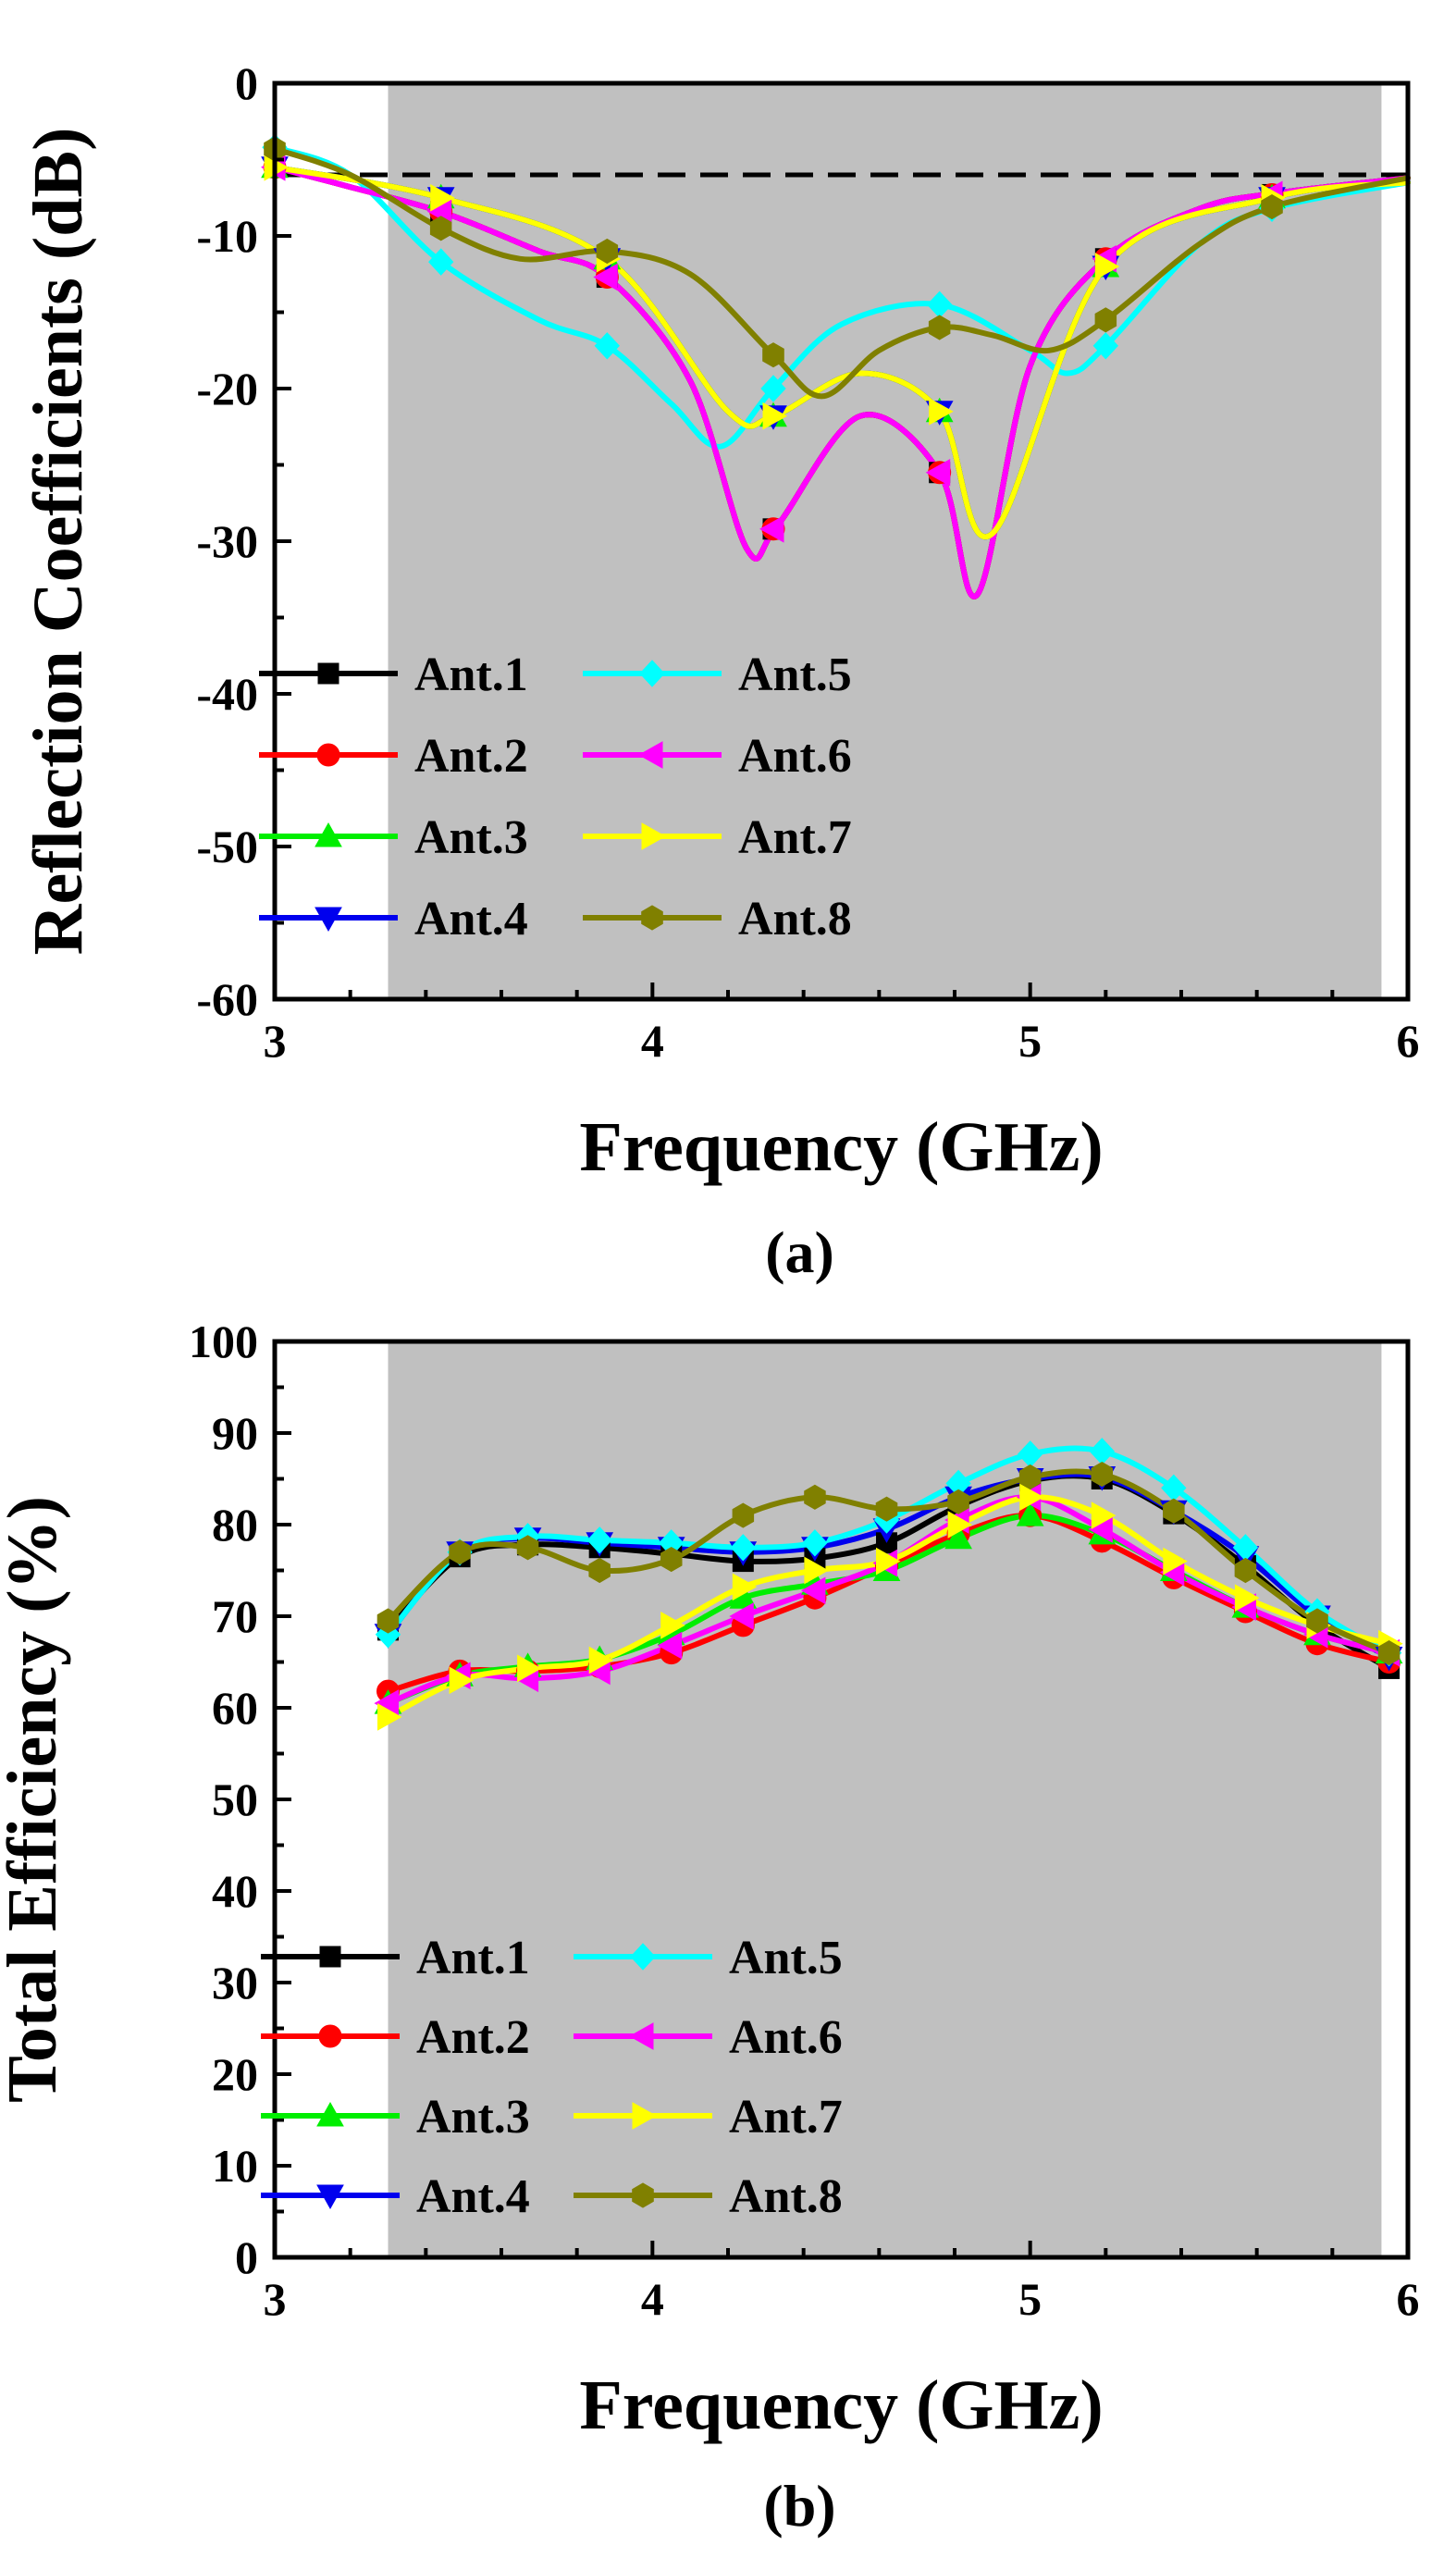 The width and height of the screenshot is (1456, 2558). I want to click on legend-item-ant3: Ant.3, so click(393, 837).